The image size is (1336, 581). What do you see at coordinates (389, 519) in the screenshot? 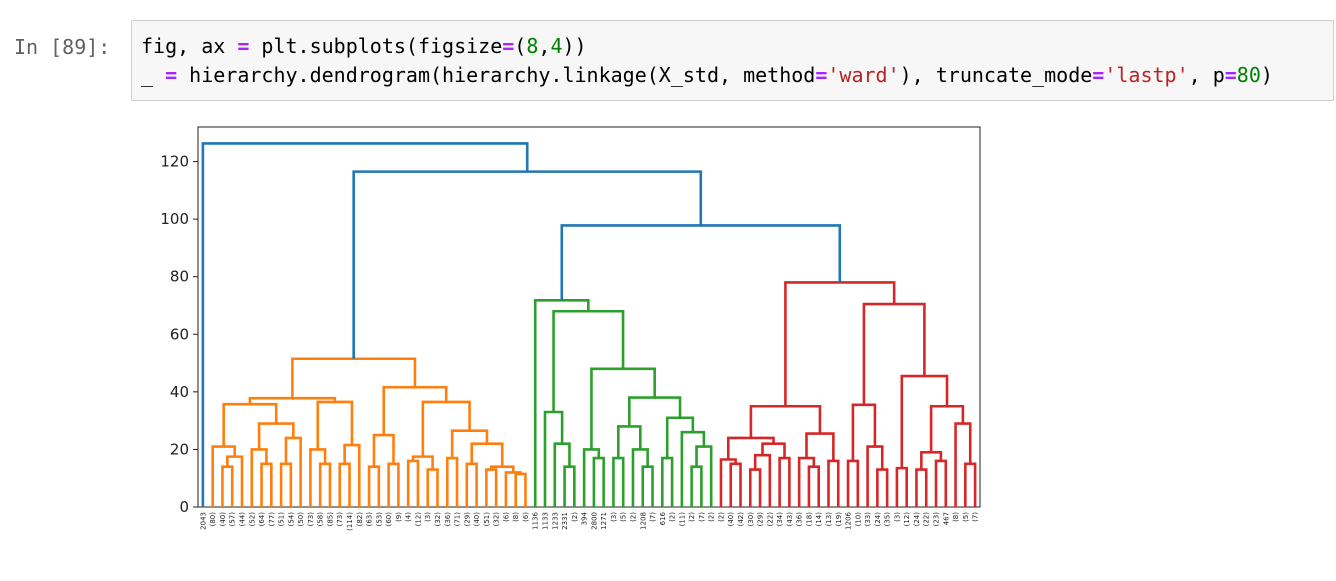
I see `leaf-label: (60)` at bounding box center [389, 519].